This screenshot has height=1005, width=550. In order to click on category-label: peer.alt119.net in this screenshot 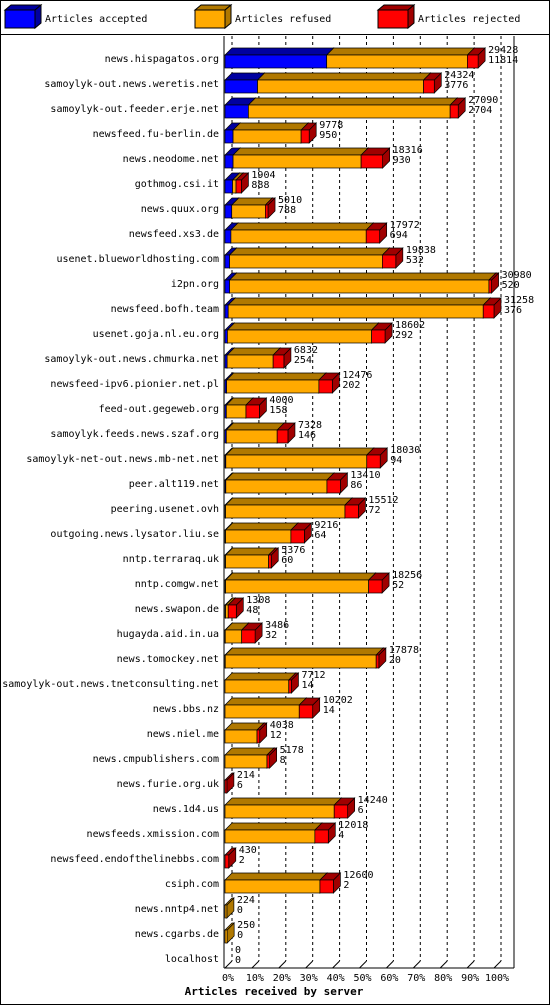, I will do `click(174, 484)`.